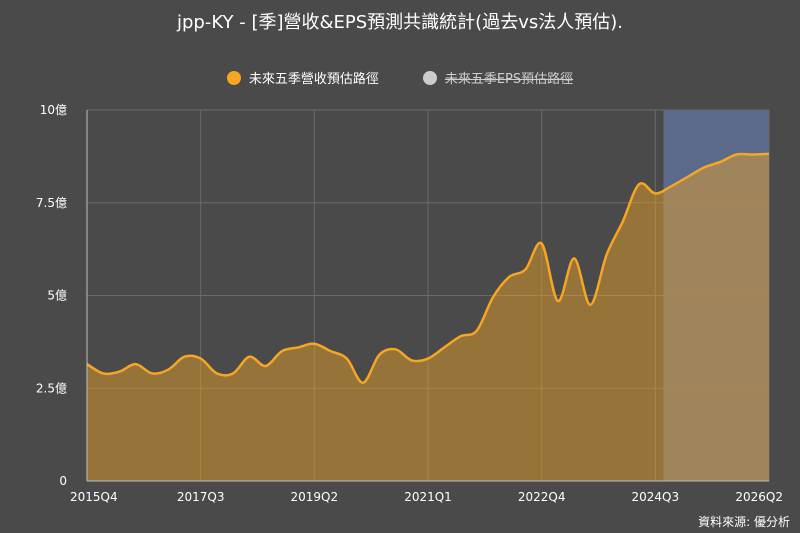 Image resolution: width=800 pixels, height=533 pixels. Describe the element at coordinates (53, 110) in the screenshot. I see `y-tick-label: 10億` at that location.